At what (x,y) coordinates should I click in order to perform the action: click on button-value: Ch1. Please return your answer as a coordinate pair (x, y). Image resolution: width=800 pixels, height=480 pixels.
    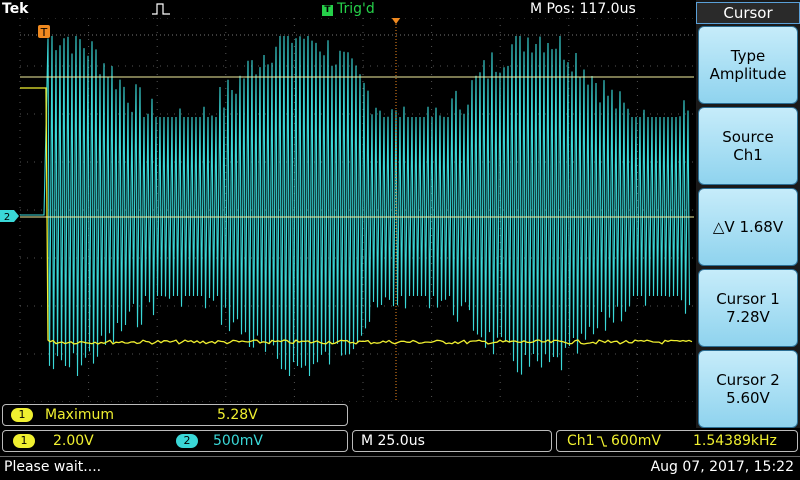
    Looking at the image, I should click on (748, 155).